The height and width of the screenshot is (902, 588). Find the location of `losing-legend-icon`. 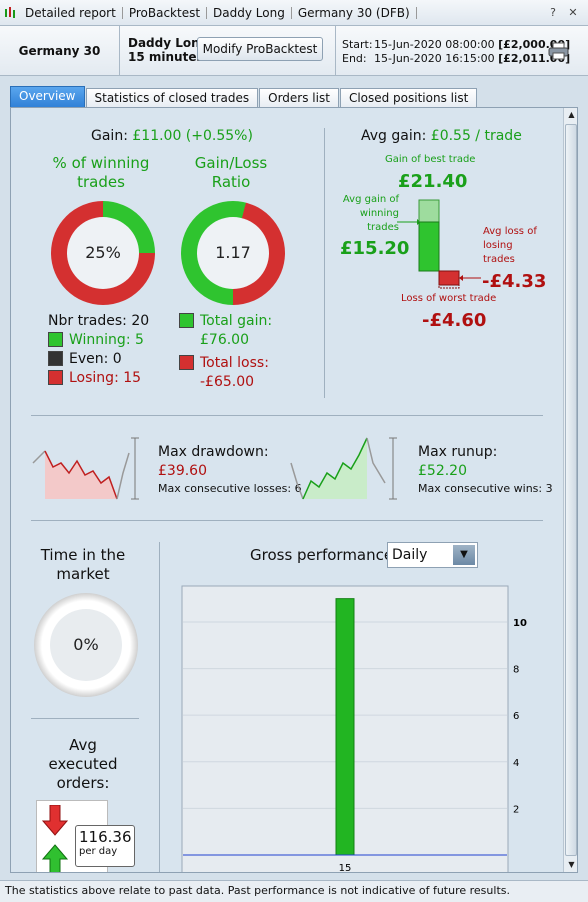

losing-legend-icon is located at coordinates (55, 377).